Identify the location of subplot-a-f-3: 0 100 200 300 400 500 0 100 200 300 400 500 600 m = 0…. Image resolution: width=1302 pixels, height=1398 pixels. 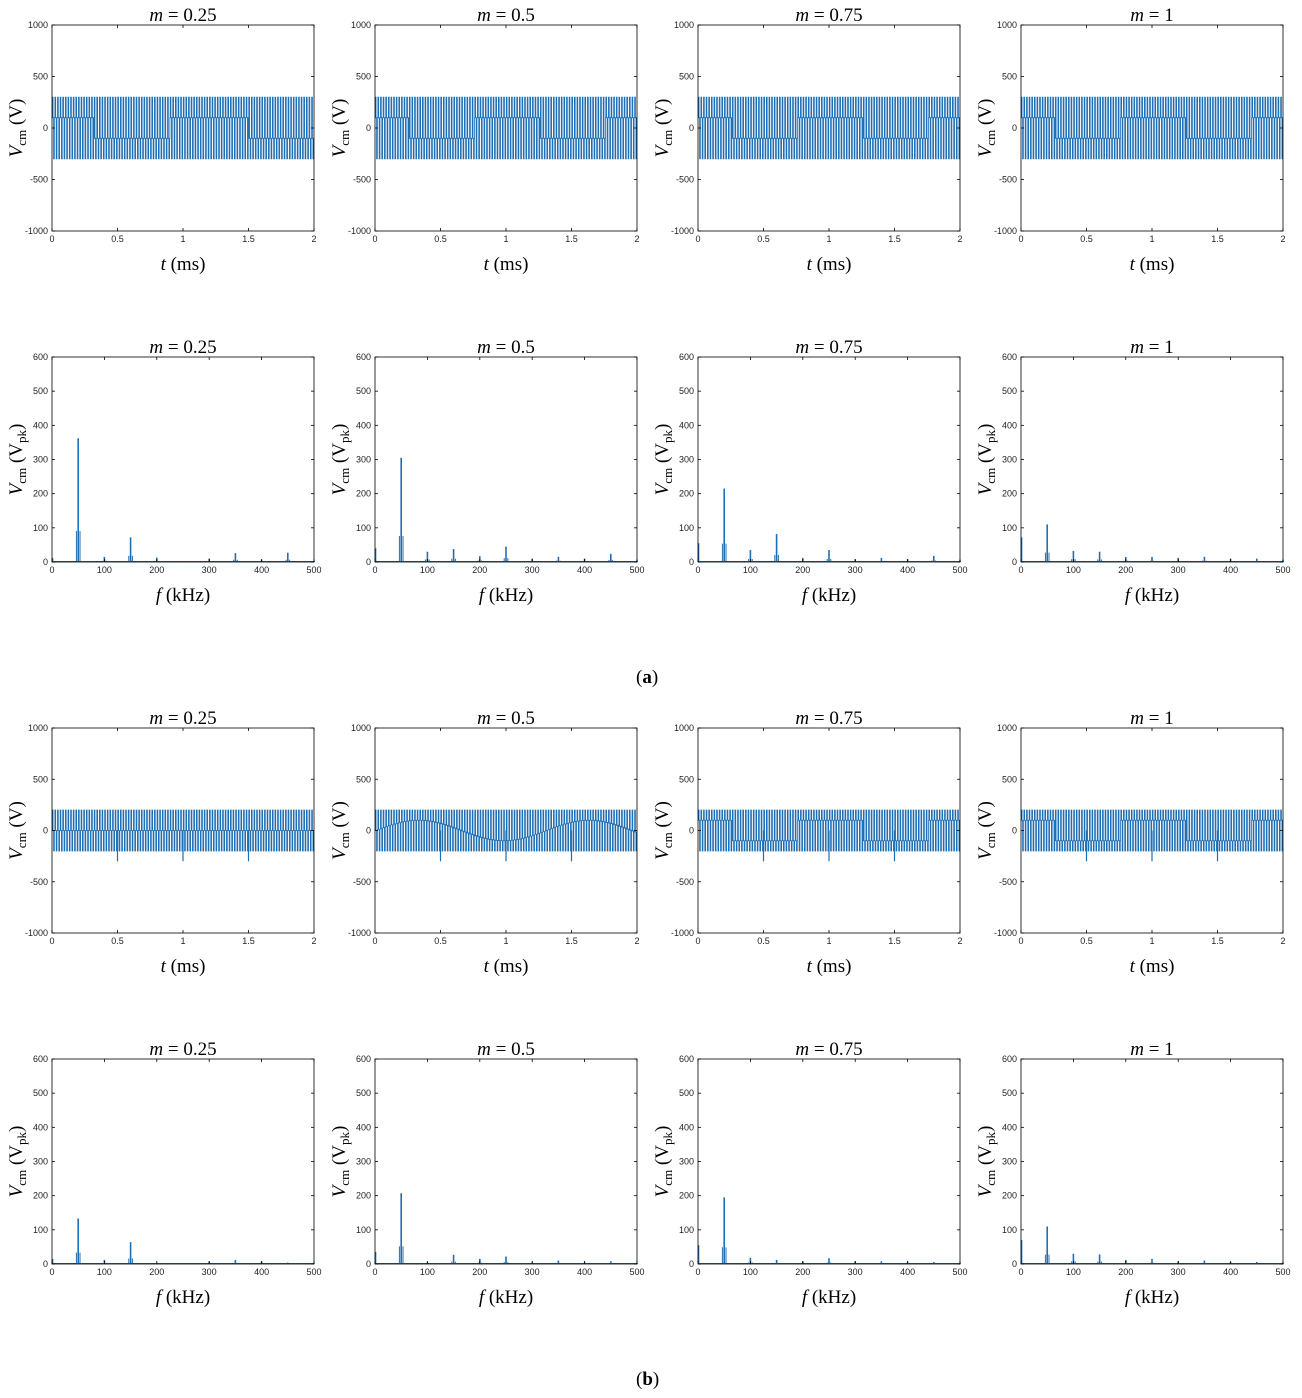
(810, 471).